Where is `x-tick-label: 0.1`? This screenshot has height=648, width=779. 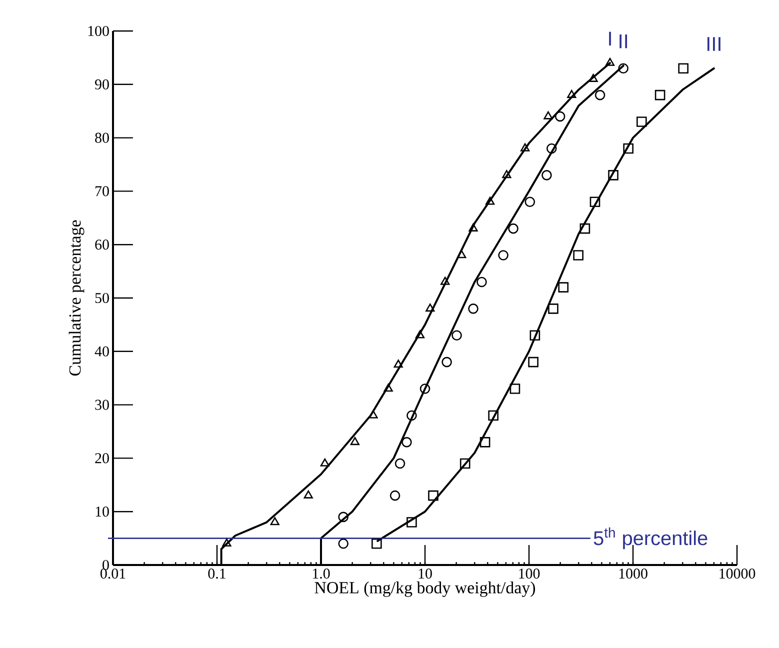 x-tick-label: 0.1 is located at coordinates (217, 573).